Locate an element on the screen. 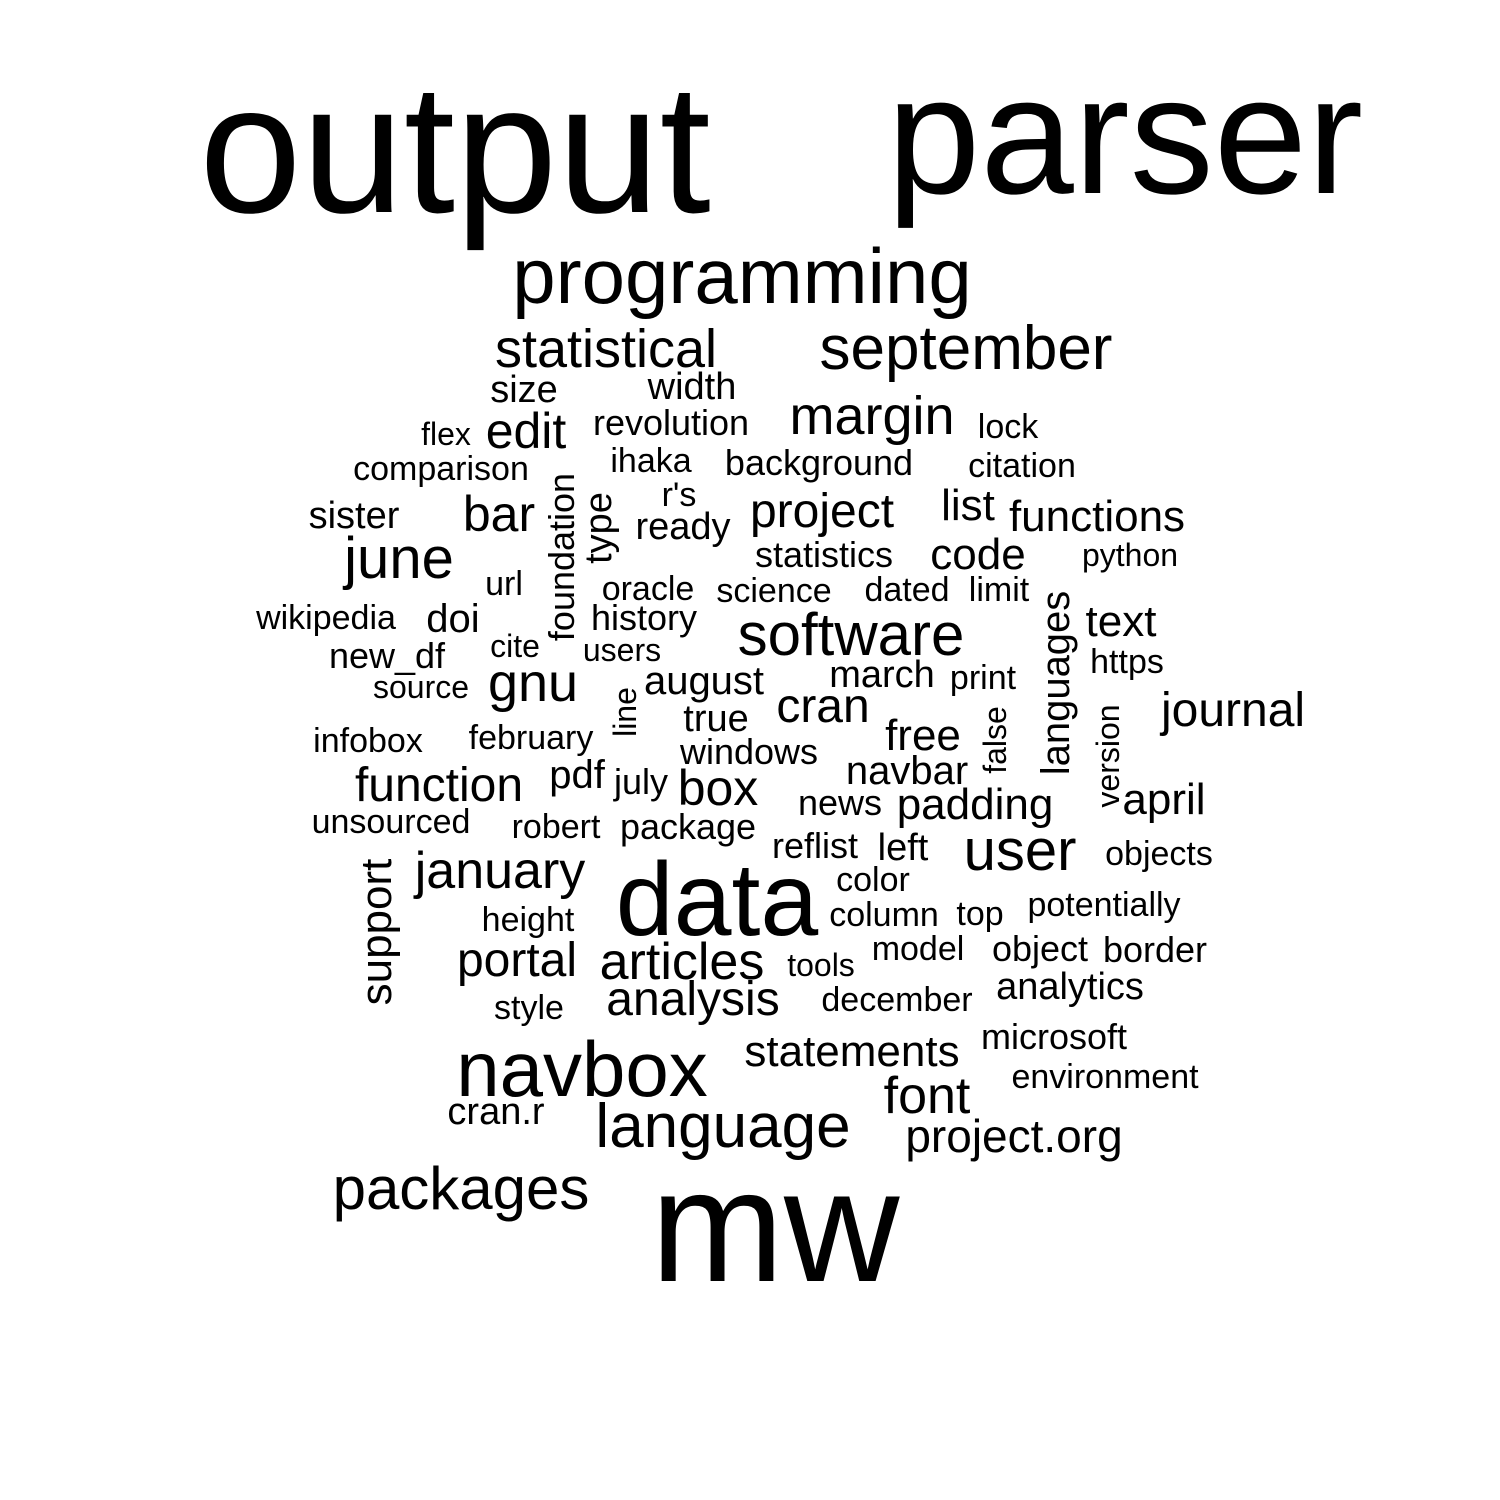 This screenshot has width=1500, height=1500. word-dated: dated is located at coordinates (907, 590).